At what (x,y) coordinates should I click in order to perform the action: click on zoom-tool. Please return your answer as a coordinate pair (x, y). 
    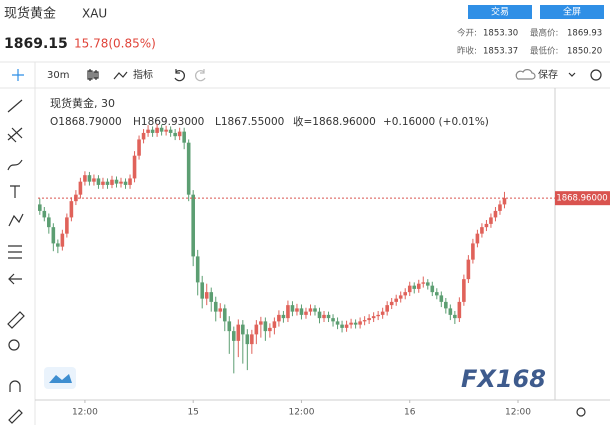
    Looking at the image, I should click on (14, 345).